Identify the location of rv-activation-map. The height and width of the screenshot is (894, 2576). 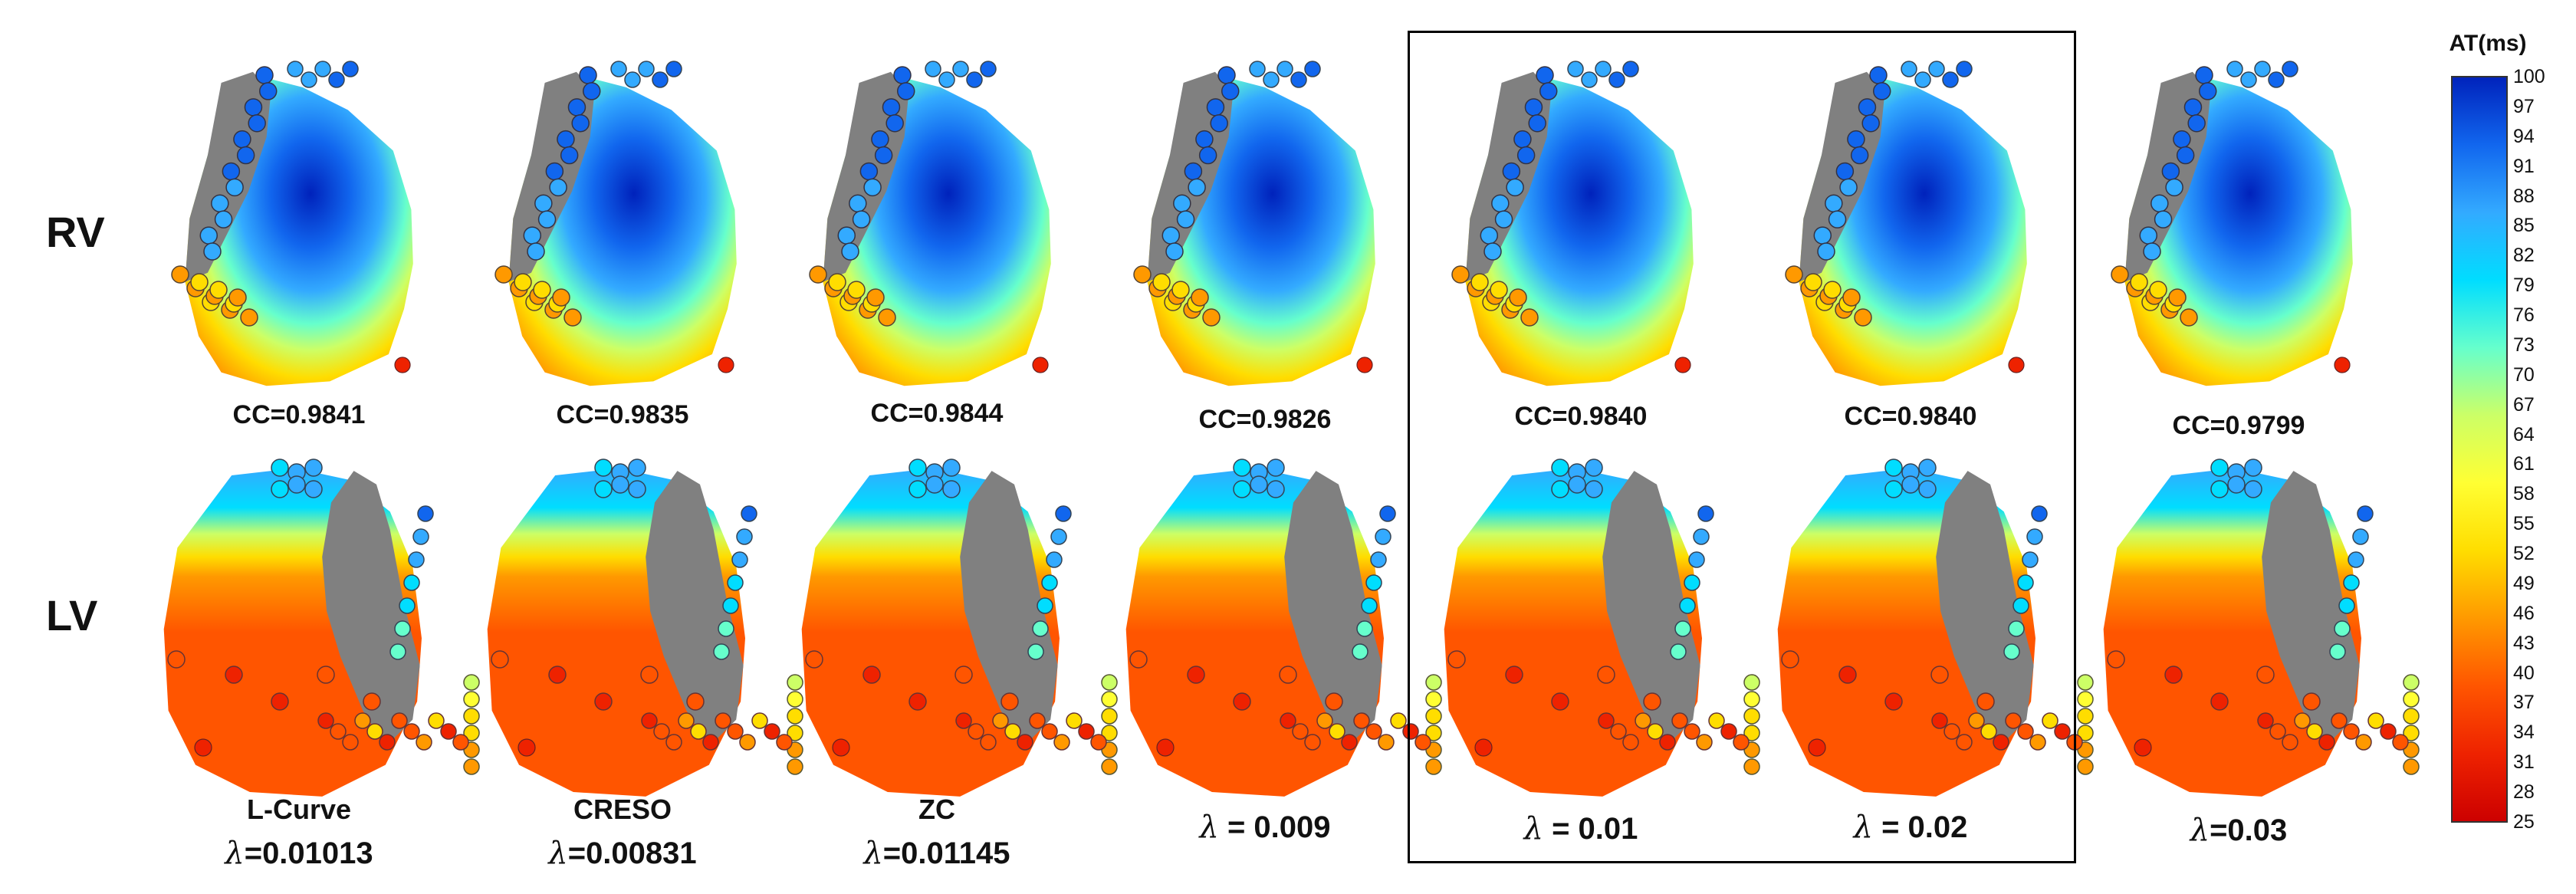
(292, 223).